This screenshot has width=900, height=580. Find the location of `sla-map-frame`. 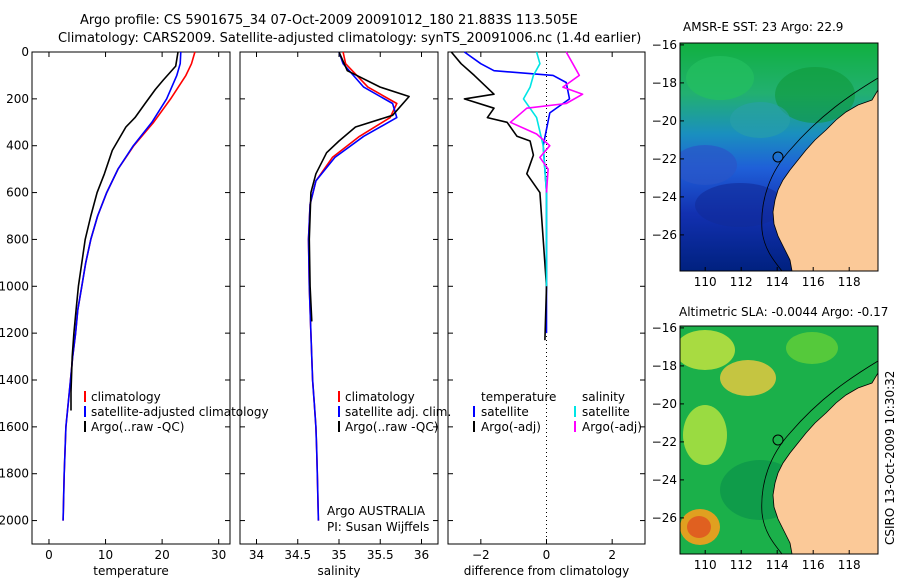

sla-map-frame is located at coordinates (779, 440).